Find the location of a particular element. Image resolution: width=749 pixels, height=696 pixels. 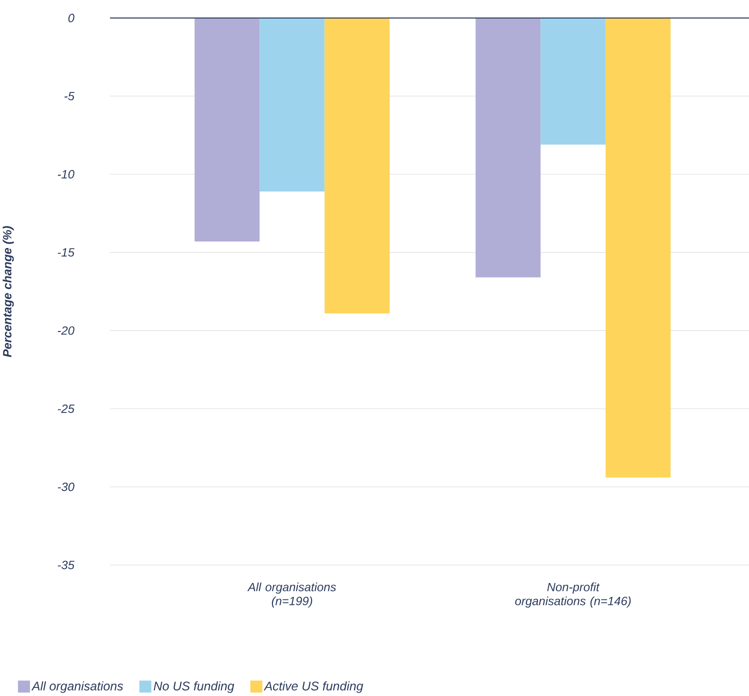

x-tick-label: Non-profit organisations (n=146) is located at coordinates (573, 595).